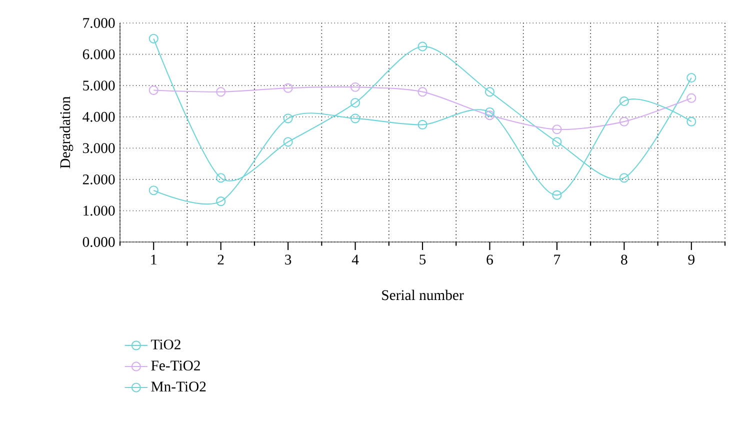 This screenshot has width=738, height=421. Describe the element at coordinates (221, 259) in the screenshot. I see `x-tick-label: 2` at that location.